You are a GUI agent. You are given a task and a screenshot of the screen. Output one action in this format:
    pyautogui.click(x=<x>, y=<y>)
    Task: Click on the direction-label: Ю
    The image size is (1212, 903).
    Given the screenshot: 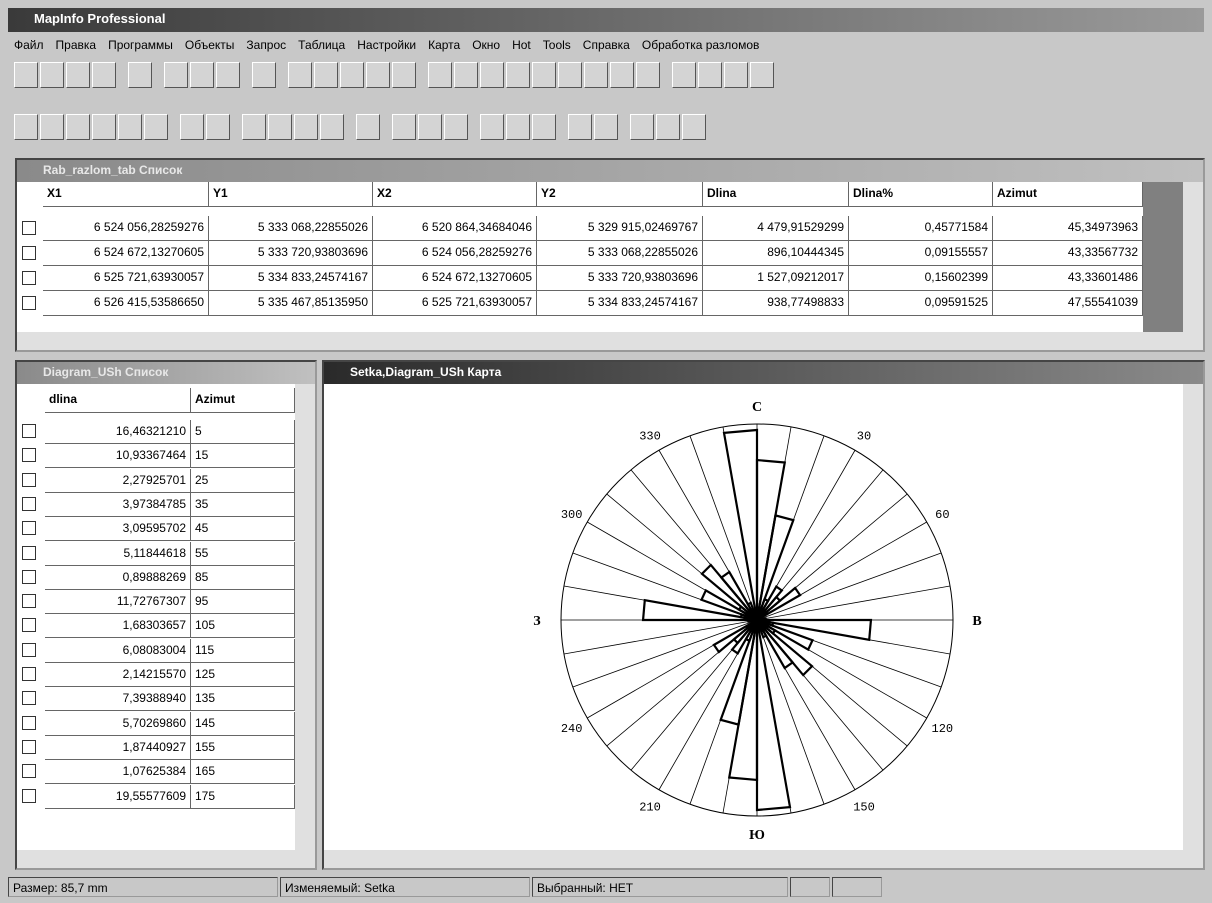 What is the action you would take?
    pyautogui.click(x=757, y=835)
    